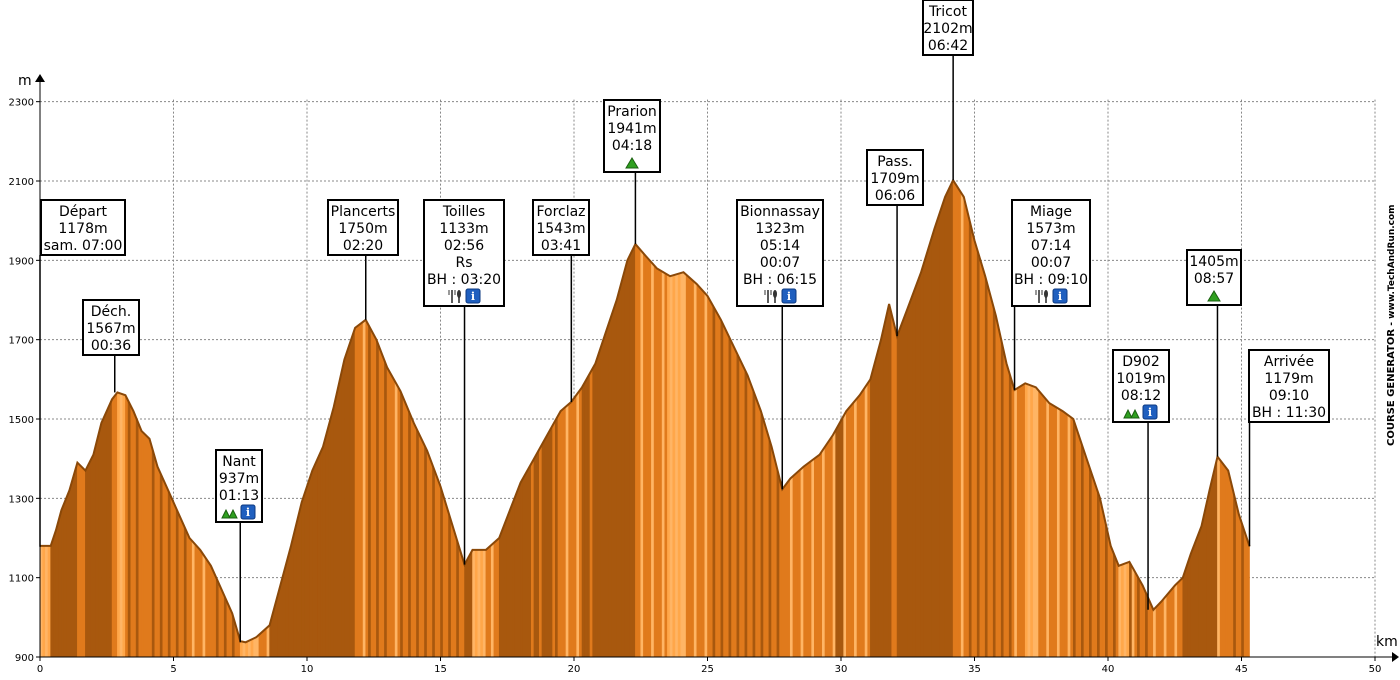 The width and height of the screenshot is (1400, 680). I want to click on waypoint-label: 1178m, so click(82, 229).